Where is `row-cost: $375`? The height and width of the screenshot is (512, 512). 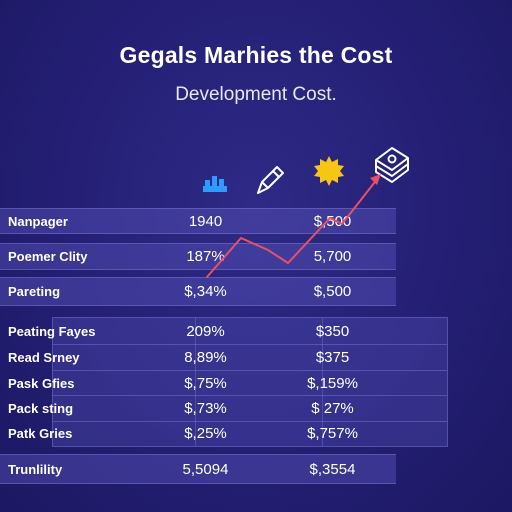 row-cost: $375 is located at coordinates (332, 357).